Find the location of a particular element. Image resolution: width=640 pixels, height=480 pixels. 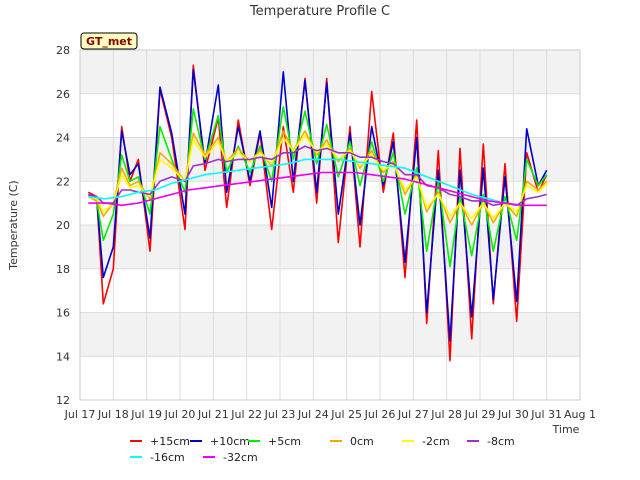

x-tick-label: Jul 26 is located at coordinates (380, 414).